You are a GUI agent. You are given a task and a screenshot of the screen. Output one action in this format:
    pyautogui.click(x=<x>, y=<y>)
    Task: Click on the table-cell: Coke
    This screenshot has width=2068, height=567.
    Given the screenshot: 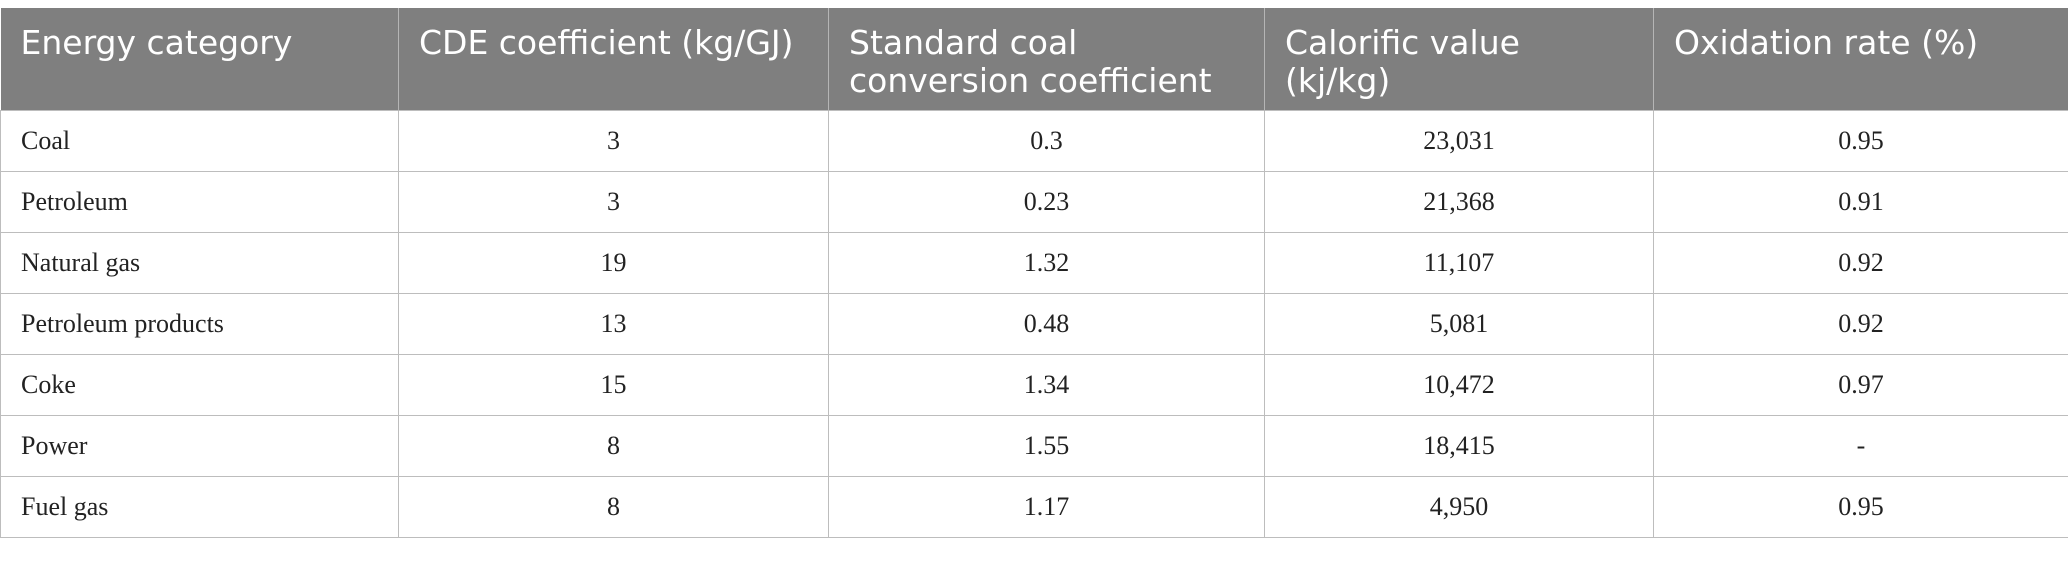 What is the action you would take?
    pyautogui.click(x=199, y=385)
    